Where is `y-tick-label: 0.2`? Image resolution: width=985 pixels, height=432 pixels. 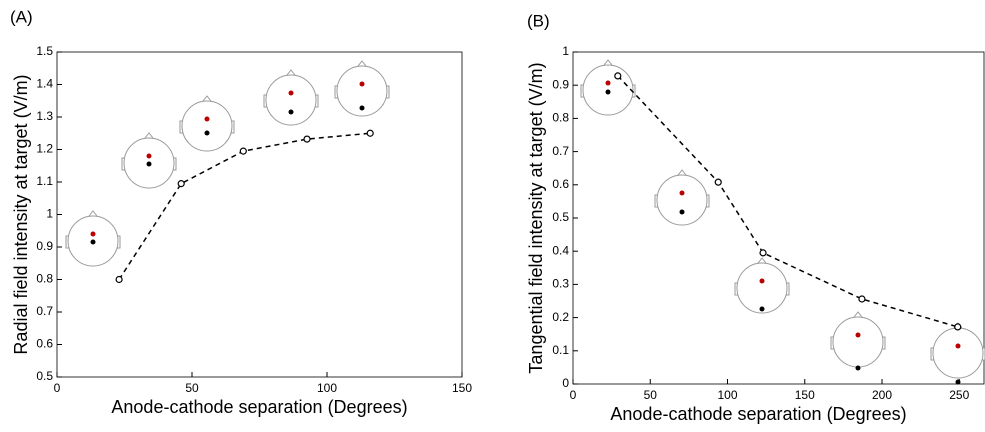 y-tick-label: 0.2 is located at coordinates (560, 317).